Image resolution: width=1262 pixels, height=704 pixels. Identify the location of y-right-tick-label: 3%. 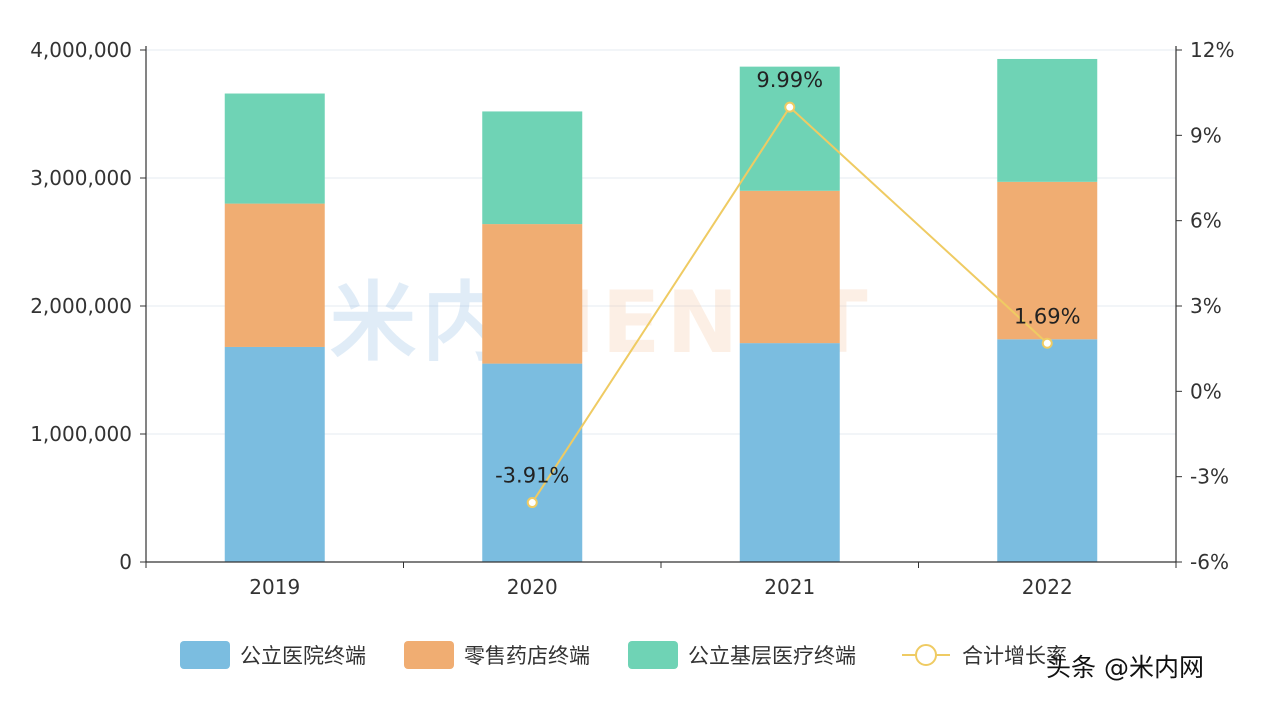
(1206, 306).